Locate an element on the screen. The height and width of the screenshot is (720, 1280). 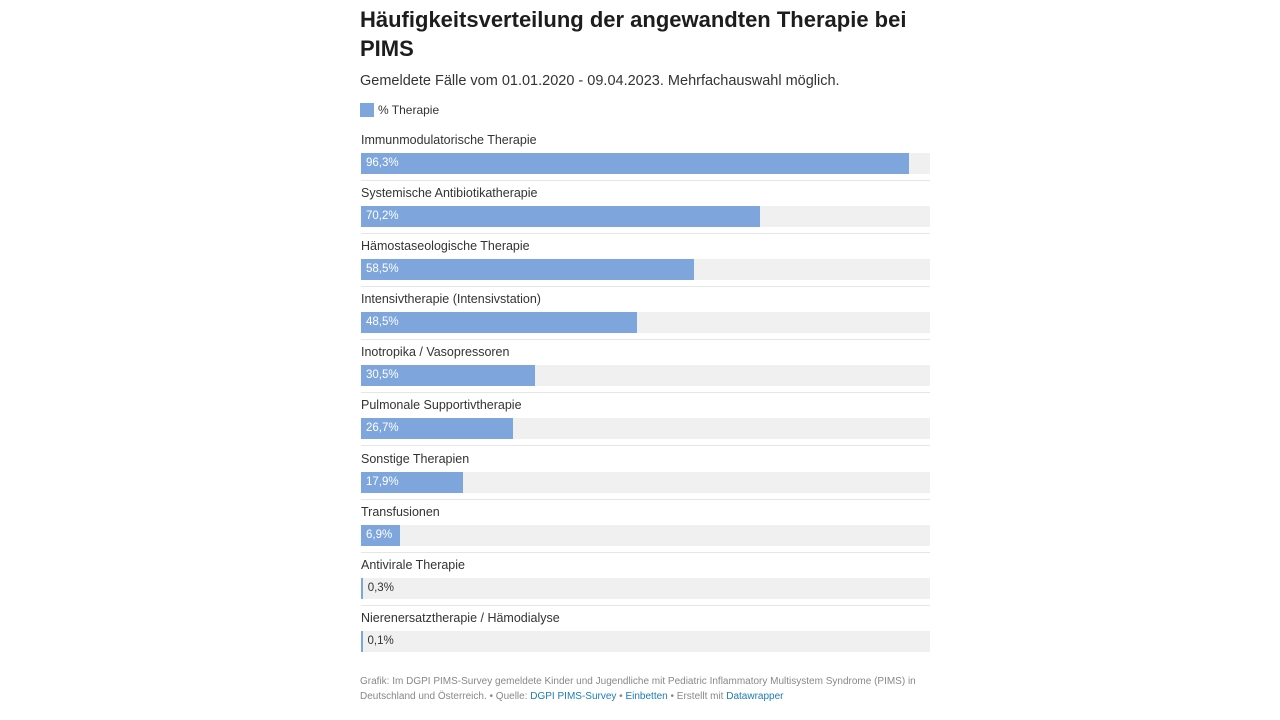
bar-track: 0,1% is located at coordinates (645, 641).